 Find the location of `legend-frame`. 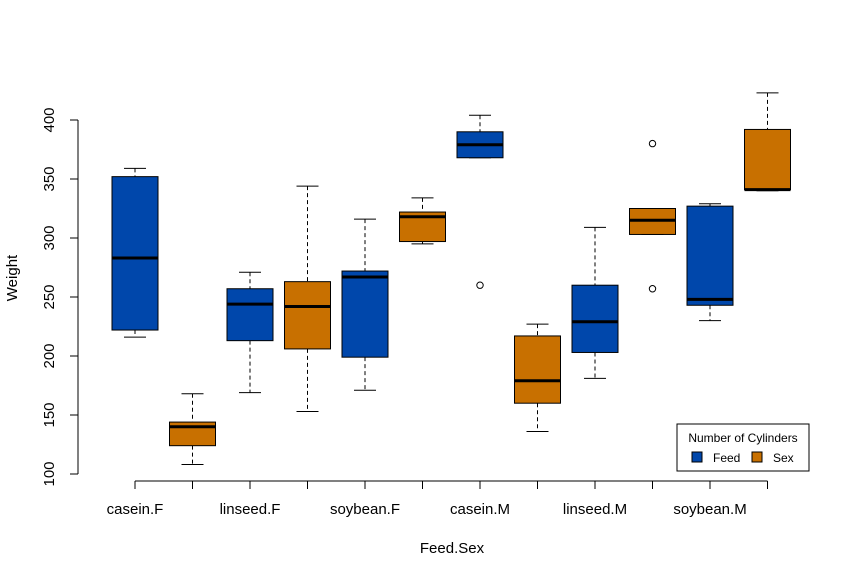

legend-frame is located at coordinates (743, 447).